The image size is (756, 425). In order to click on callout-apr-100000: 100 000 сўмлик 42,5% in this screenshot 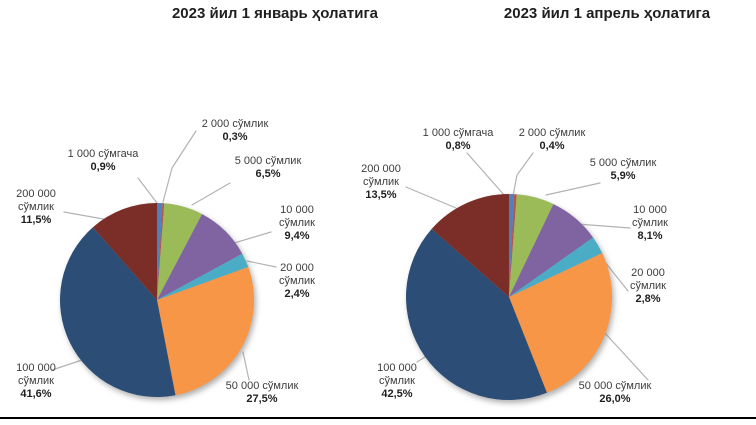, I will do `click(397, 381)`.